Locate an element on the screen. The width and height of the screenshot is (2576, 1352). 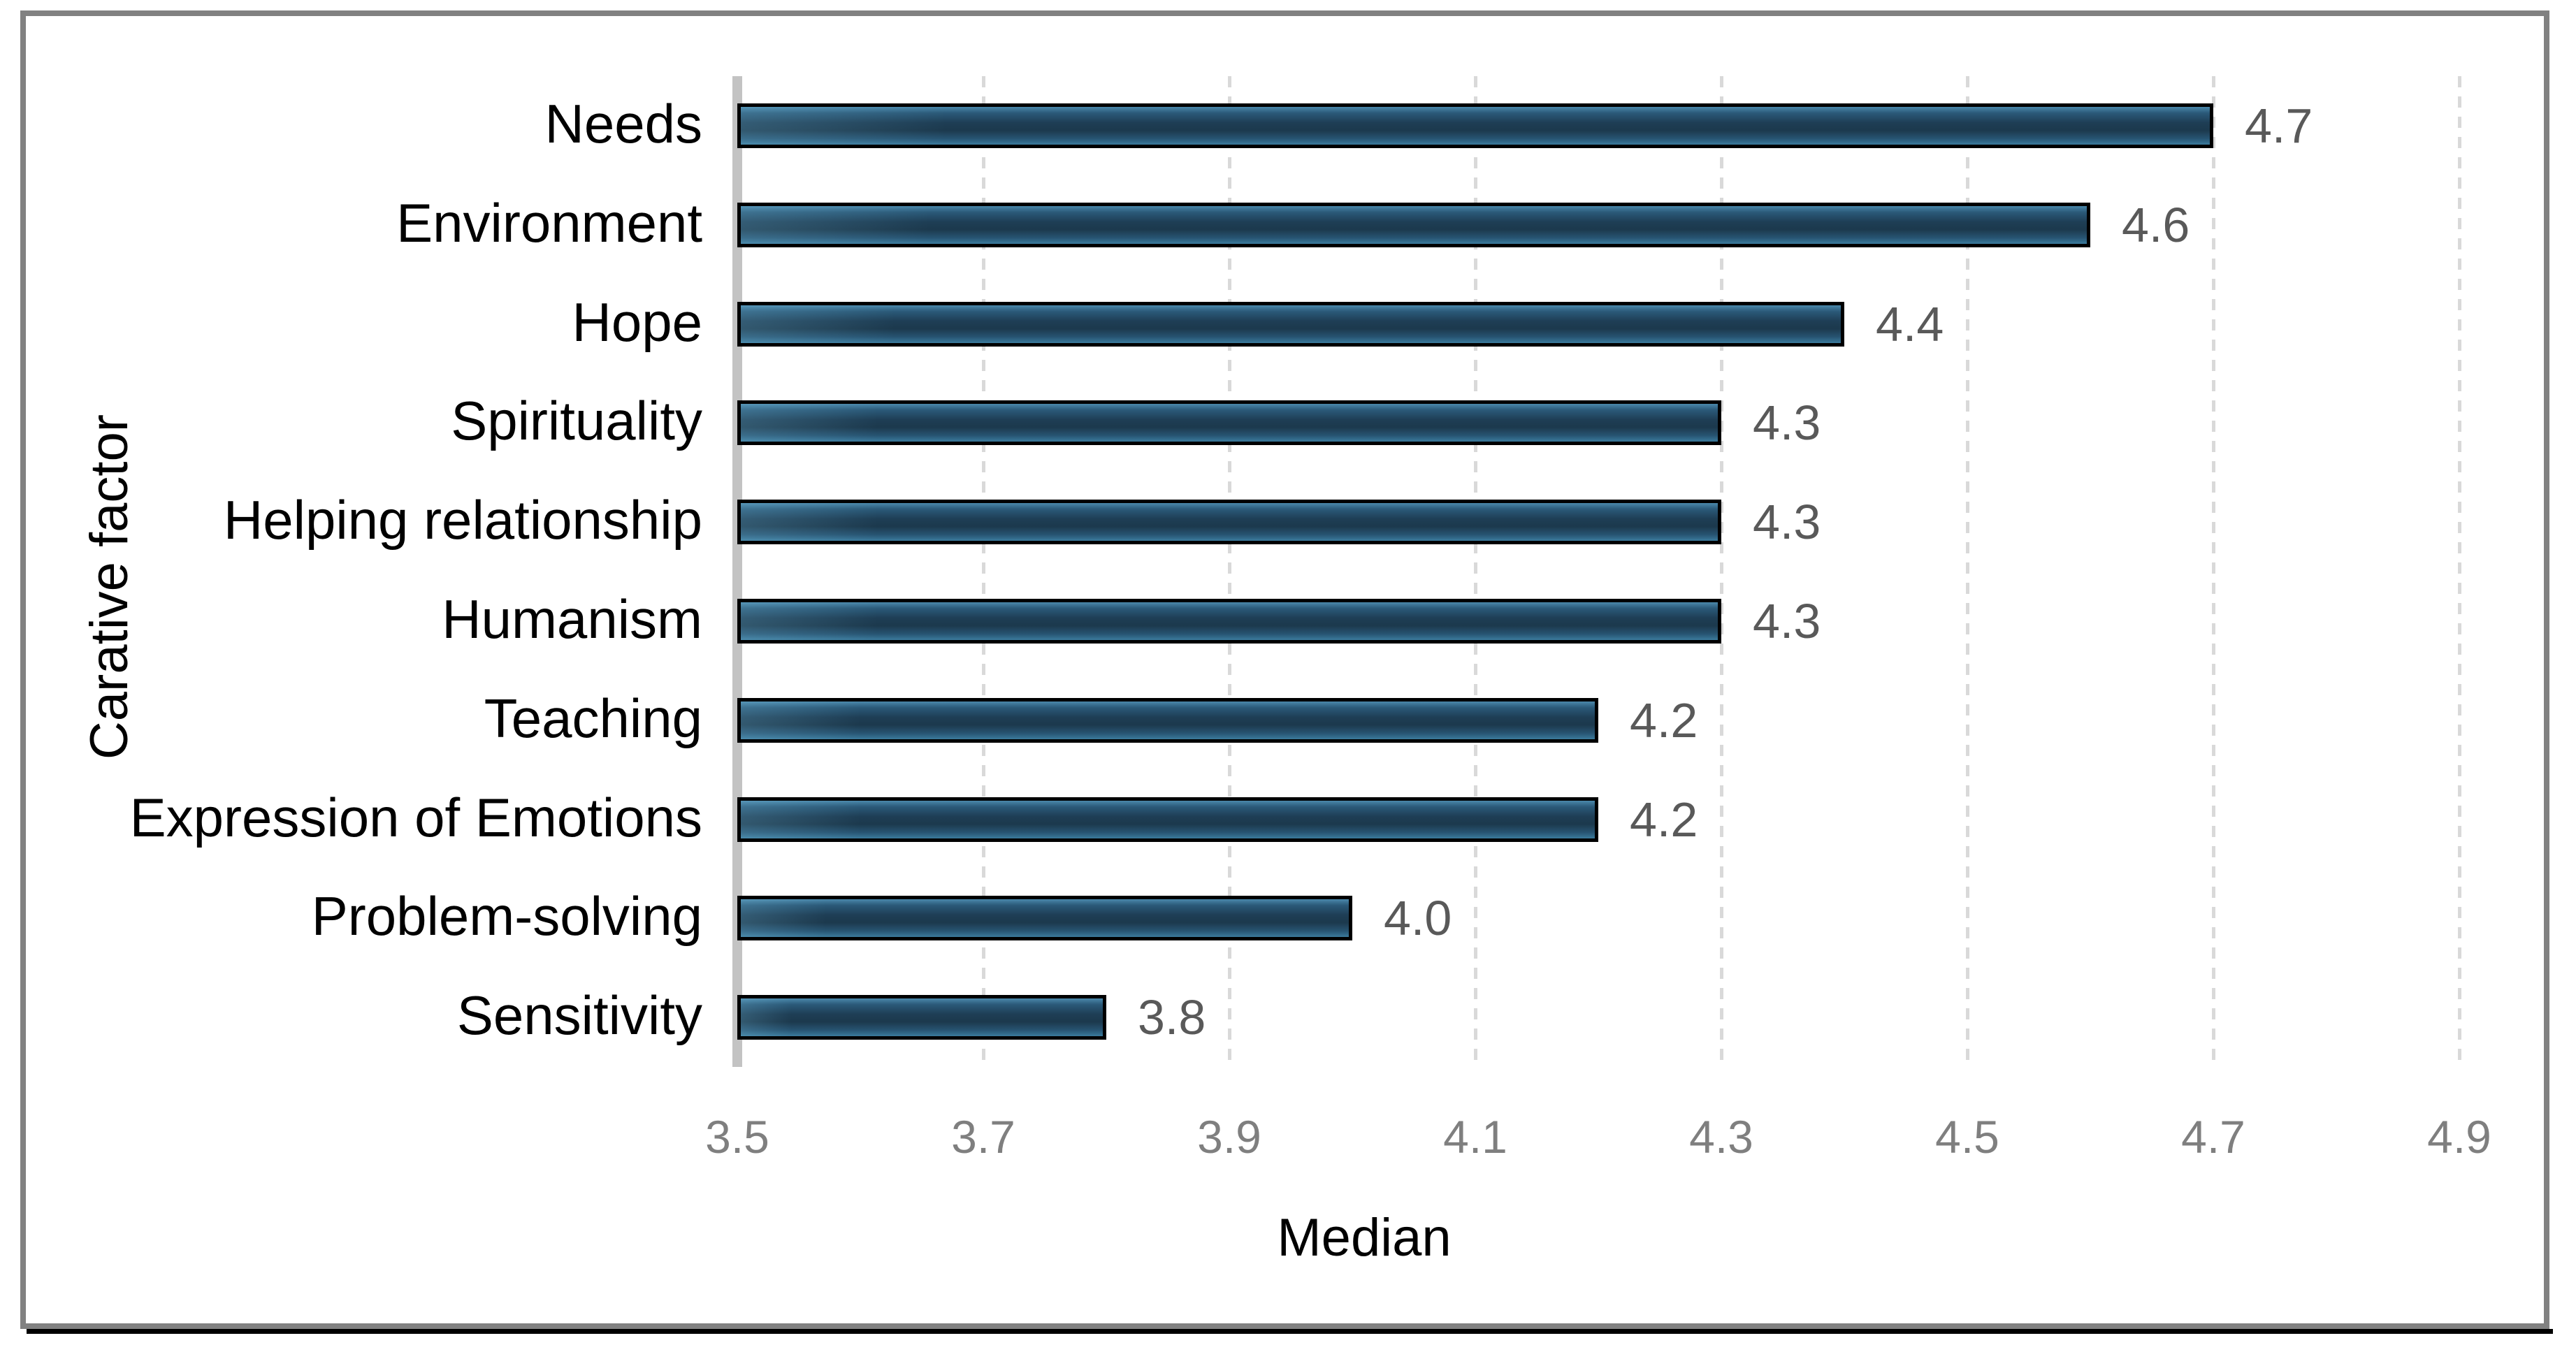
bar-sensitivity is located at coordinates (921, 1018).